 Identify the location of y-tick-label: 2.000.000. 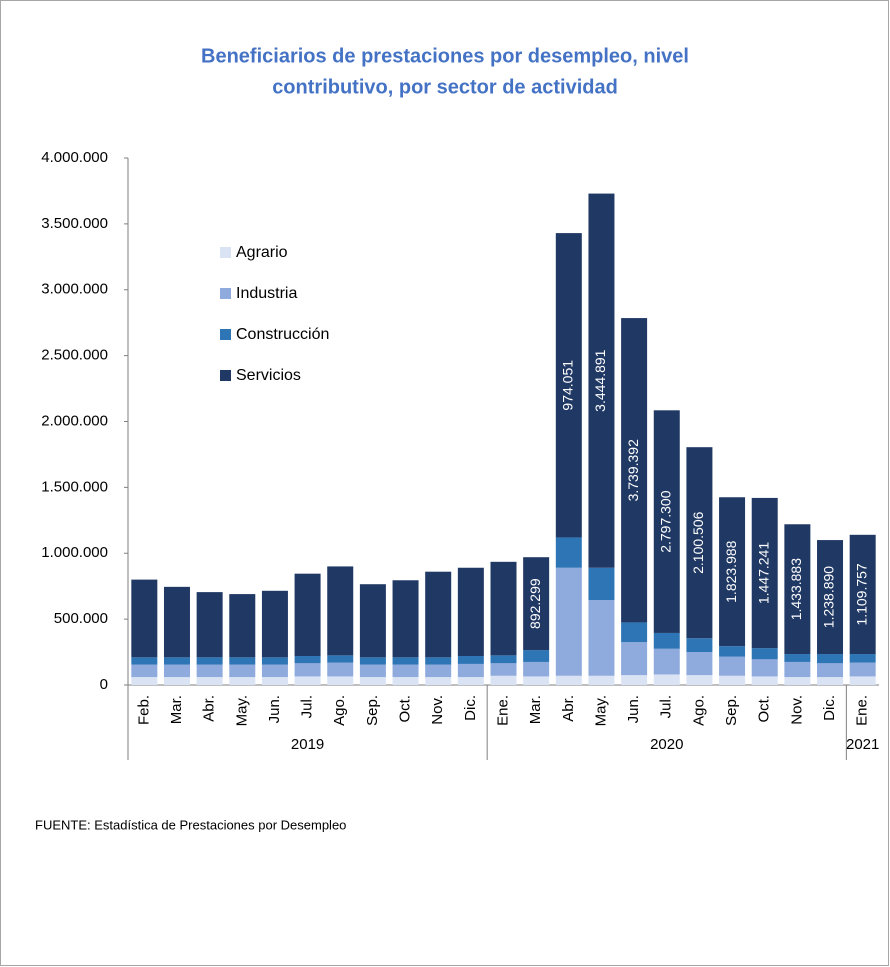
(74, 420).